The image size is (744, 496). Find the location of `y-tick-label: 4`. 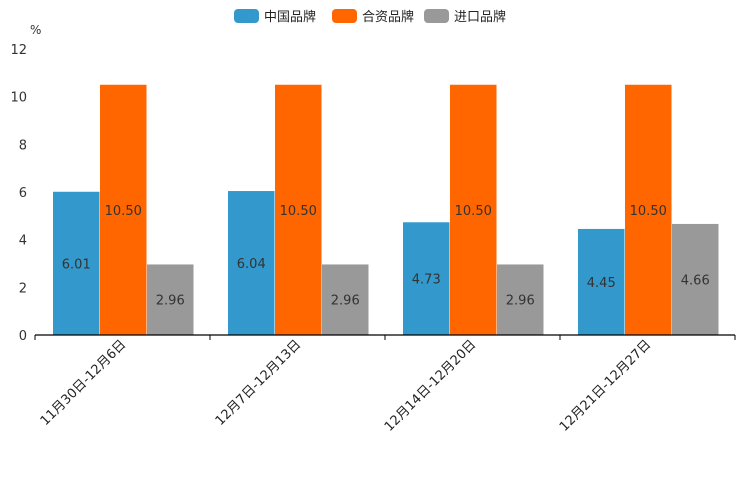

y-tick-label: 4 is located at coordinates (23, 241).